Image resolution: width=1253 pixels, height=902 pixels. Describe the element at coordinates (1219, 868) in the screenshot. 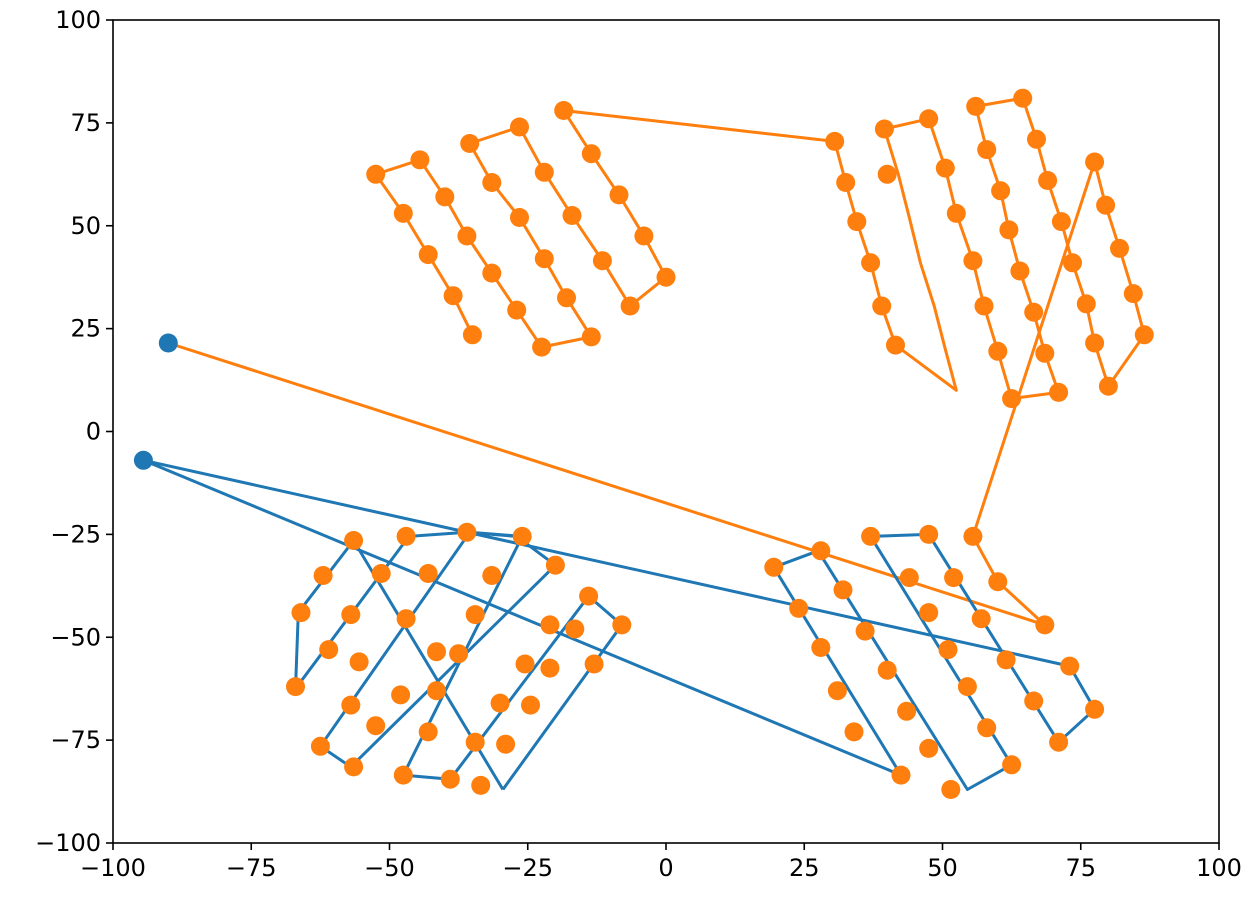

I see `x-tick-label: 100` at that location.